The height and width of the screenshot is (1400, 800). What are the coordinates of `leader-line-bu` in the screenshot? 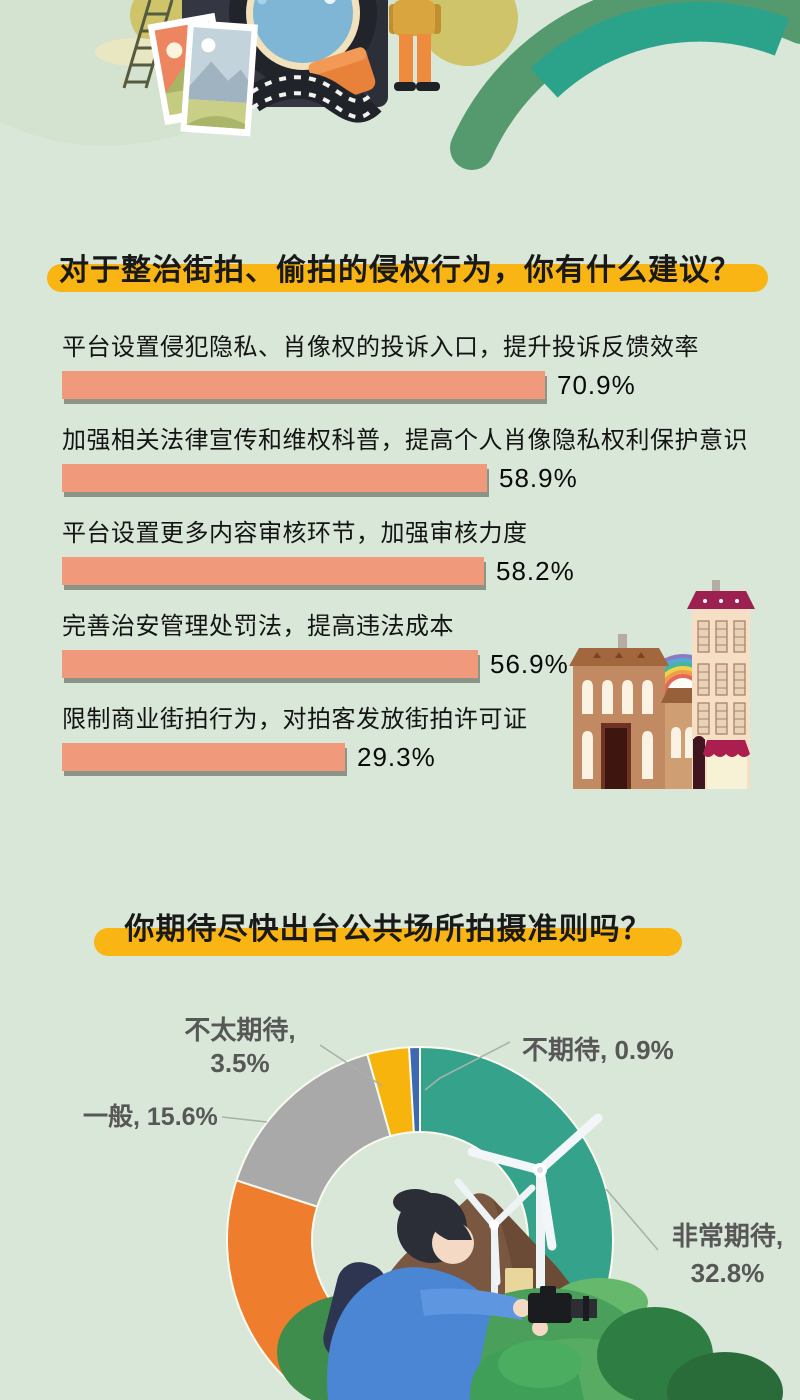 It's located at (467, 1066).